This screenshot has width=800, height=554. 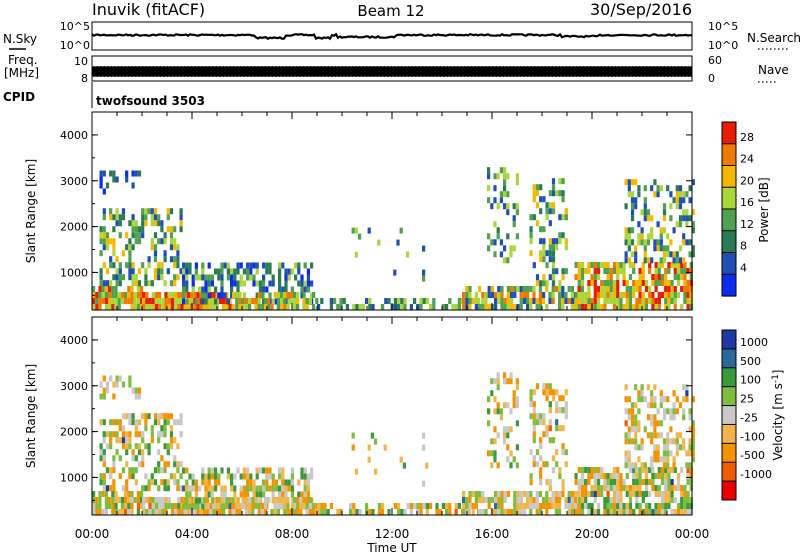 What do you see at coordinates (150, 101) in the screenshot?
I see `cpid-value: twofsound 3503` at bounding box center [150, 101].